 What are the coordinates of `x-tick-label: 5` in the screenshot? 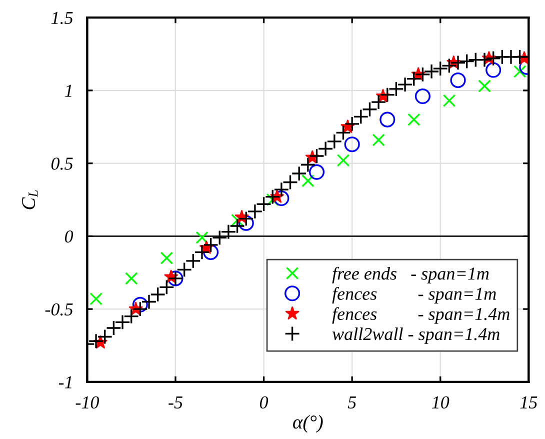 It's located at (352, 402).